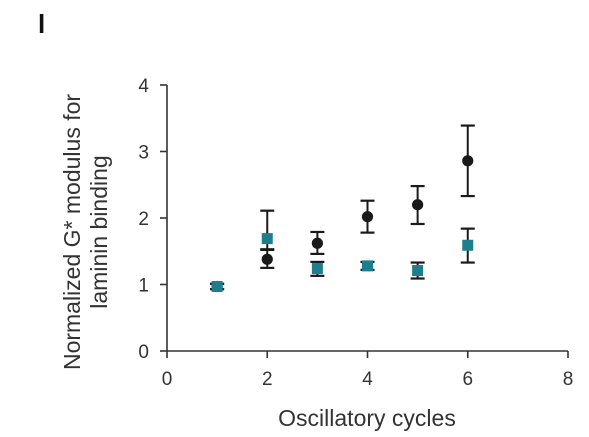 The width and height of the screenshot is (589, 437). I want to click on y-tick-label: 0, so click(143, 352).